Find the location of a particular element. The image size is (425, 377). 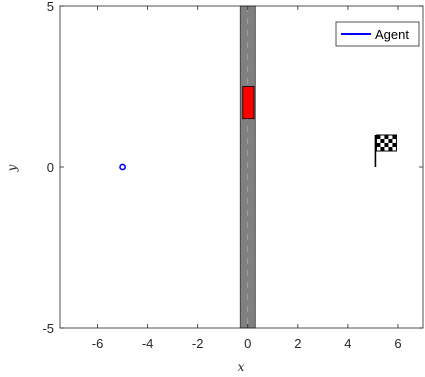

x-tick-label: 2 is located at coordinates (297, 343).